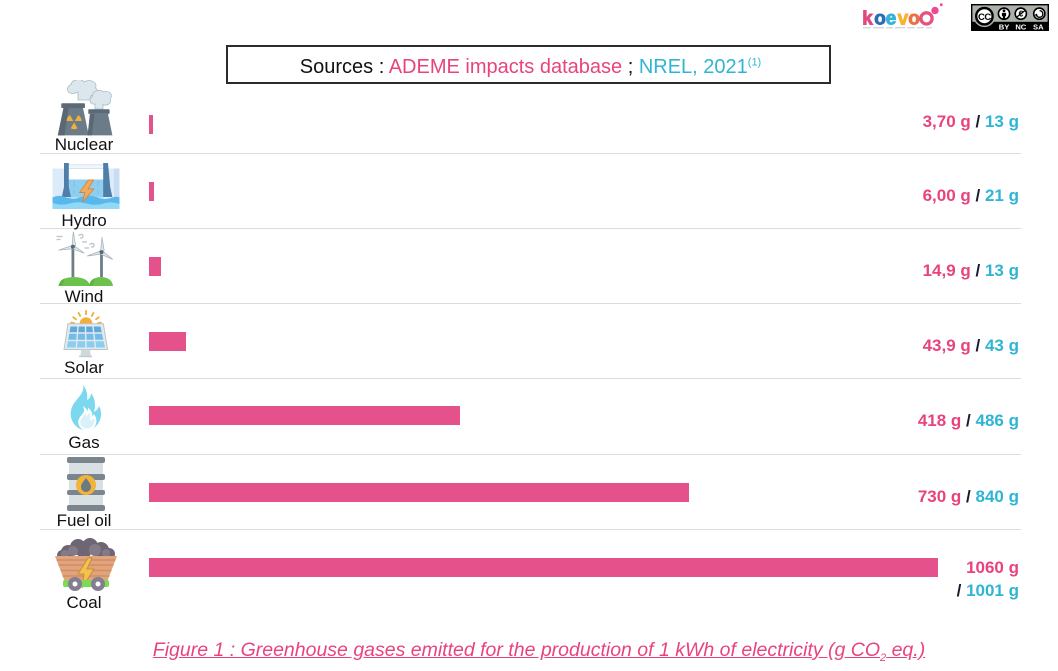  Describe the element at coordinates (867, 19) in the screenshot. I see `svg-text: k` at that location.